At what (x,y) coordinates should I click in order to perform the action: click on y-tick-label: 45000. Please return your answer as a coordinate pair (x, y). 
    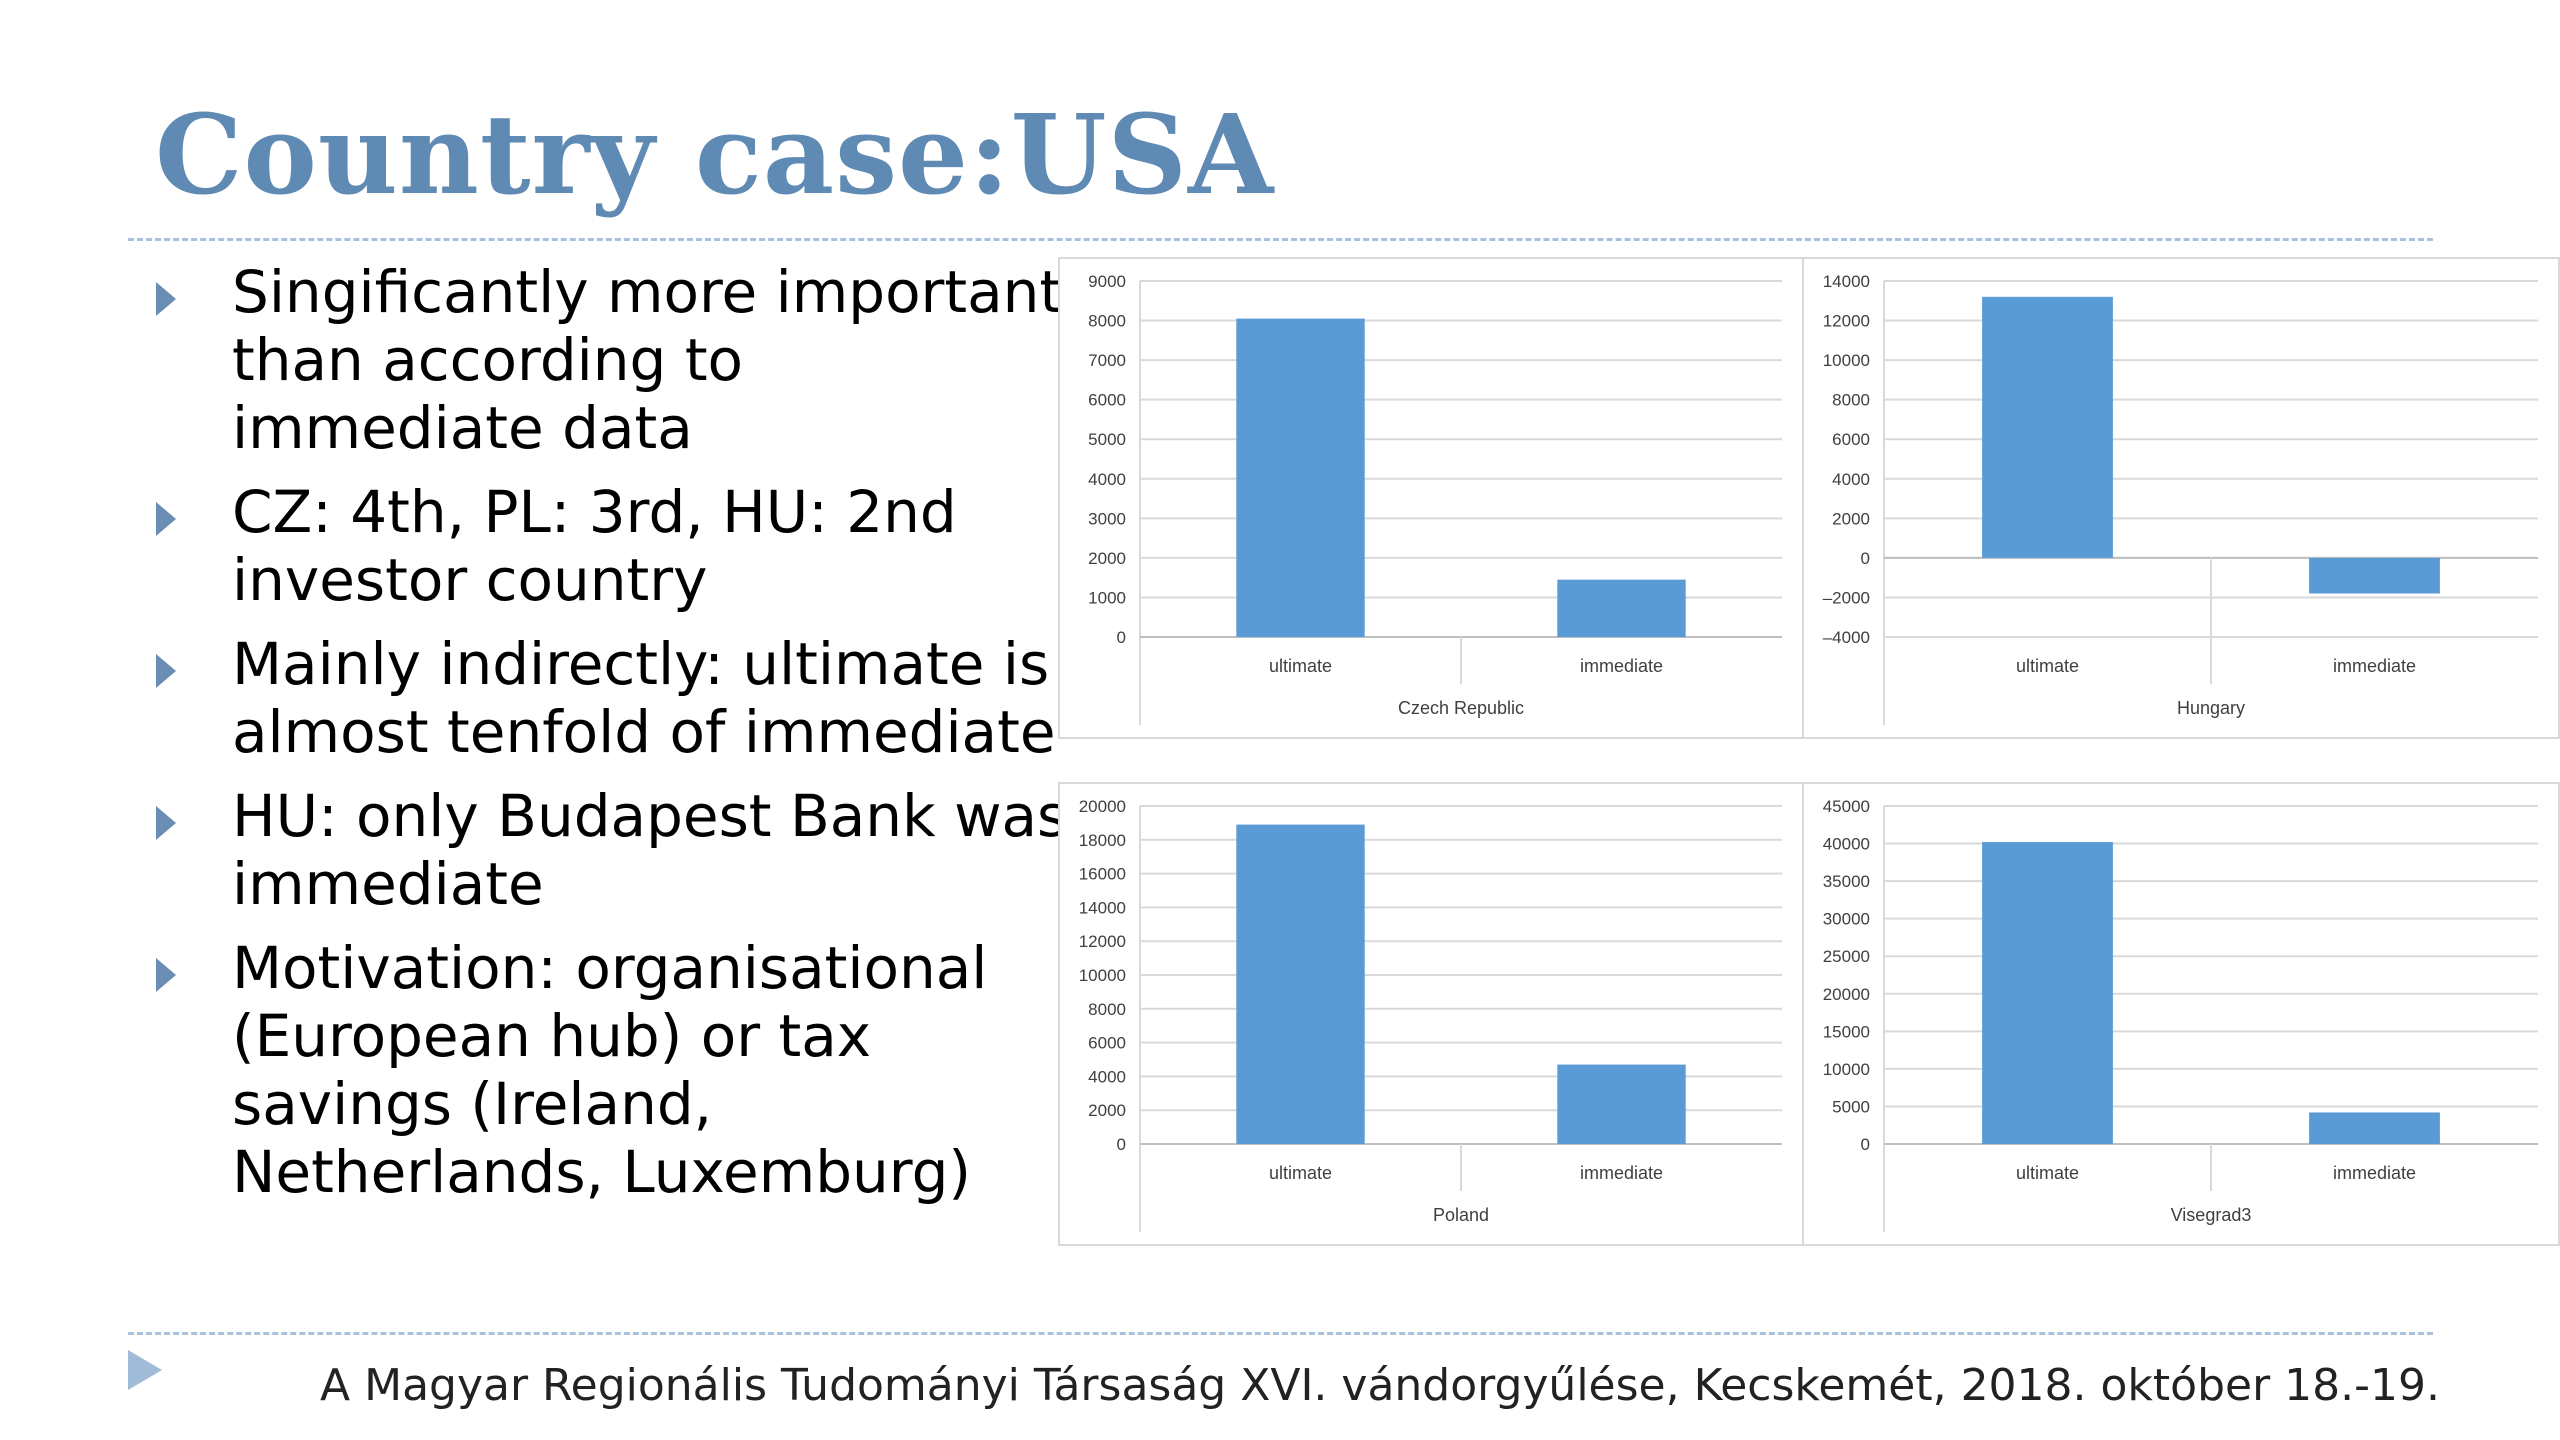
    Looking at the image, I should click on (1846, 806).